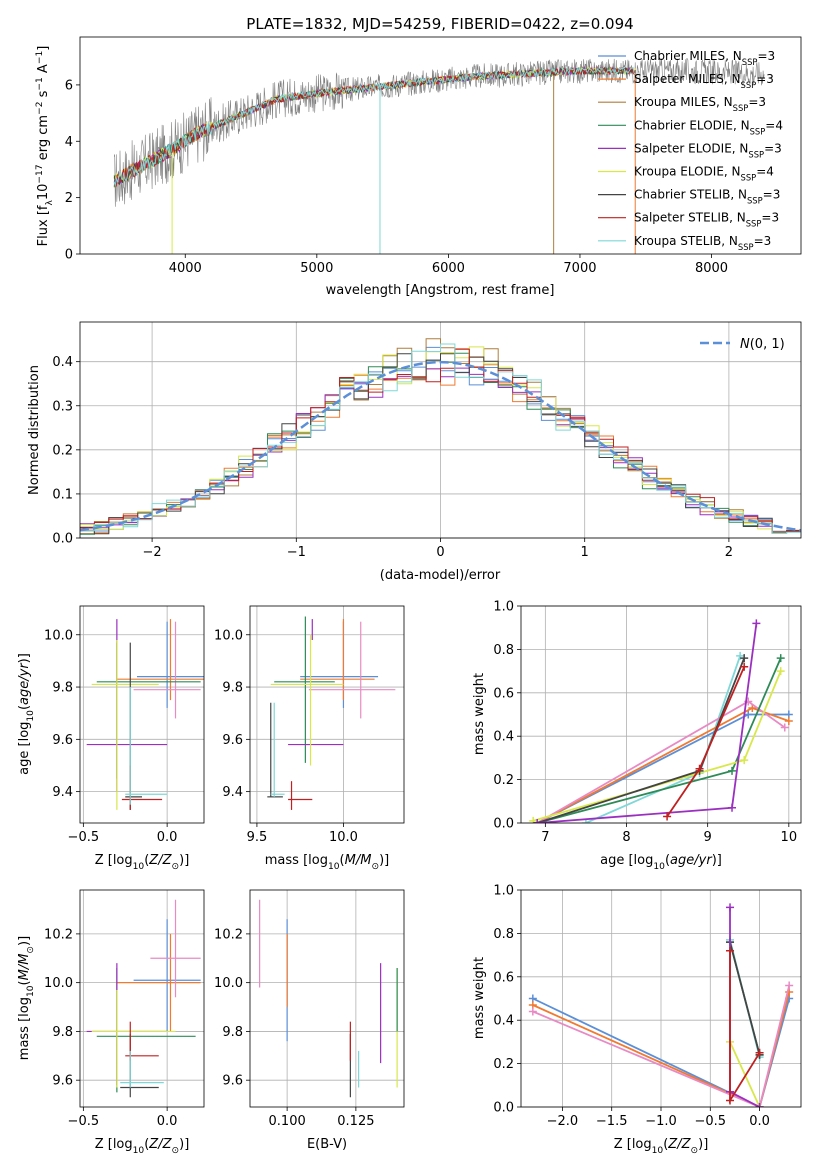  What do you see at coordinates (704, 174) in the screenshot?
I see `legend-label: Kroupa ELODIE, NSSP=4` at bounding box center [704, 174].